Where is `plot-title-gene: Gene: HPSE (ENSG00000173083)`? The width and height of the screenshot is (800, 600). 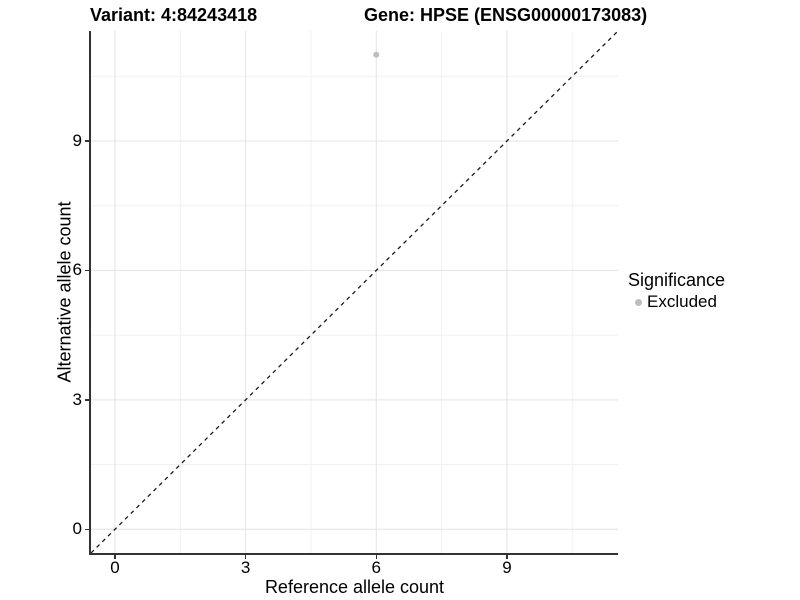 plot-title-gene: Gene: HPSE (ENSG00000173083) is located at coordinates (506, 15).